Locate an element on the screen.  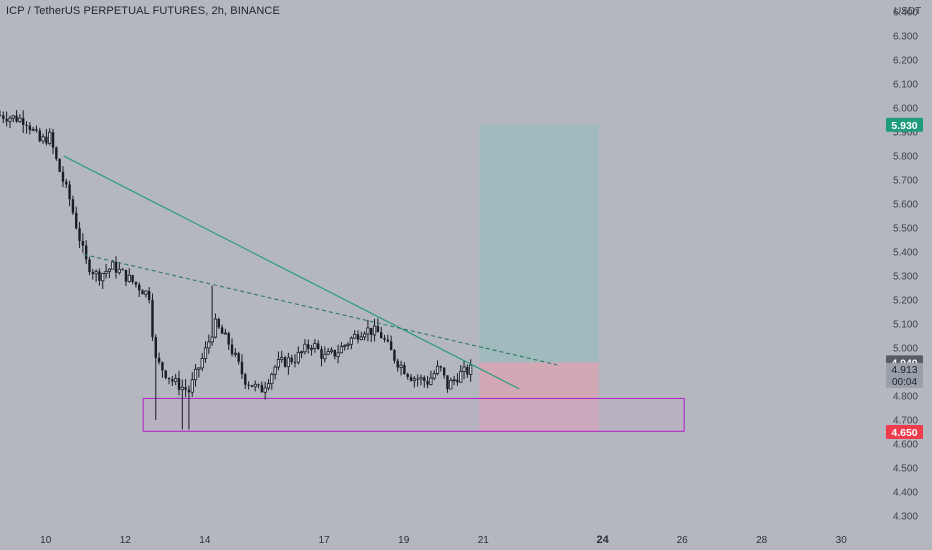
y-tick-label: 4.700 is located at coordinates (905, 421).